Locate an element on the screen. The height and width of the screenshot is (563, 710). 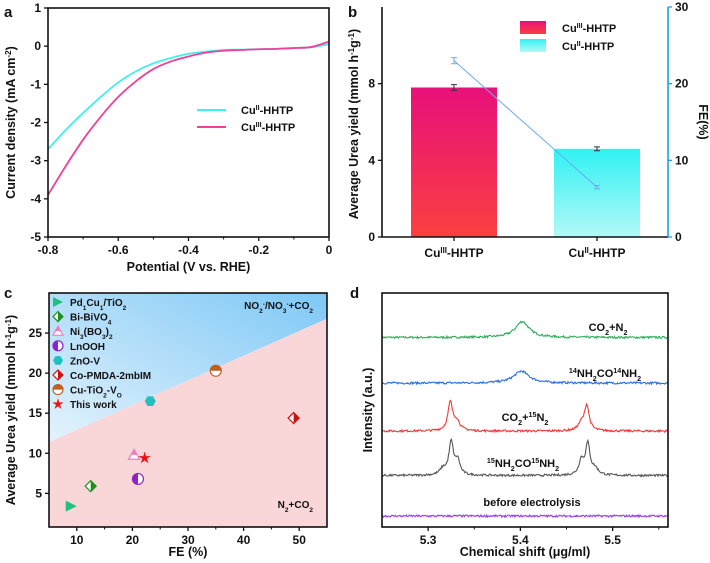
y-tick-label: -1 is located at coordinates (35, 84).